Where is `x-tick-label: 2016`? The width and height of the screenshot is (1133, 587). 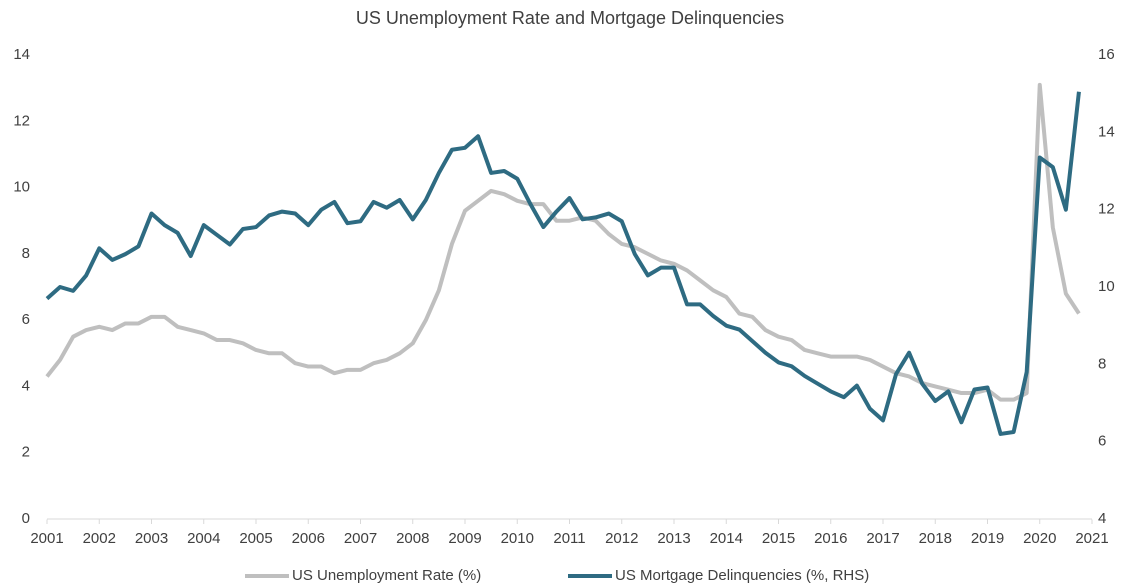
x-tick-label: 2016 is located at coordinates (830, 538).